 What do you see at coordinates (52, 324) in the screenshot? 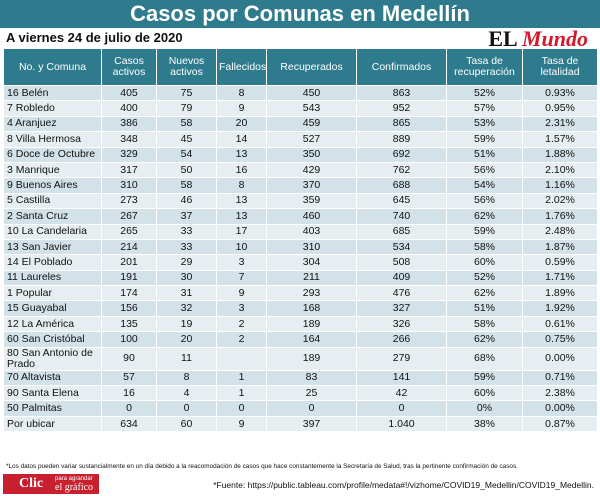
I see `comuna-cell: 12 La América` at bounding box center [52, 324].